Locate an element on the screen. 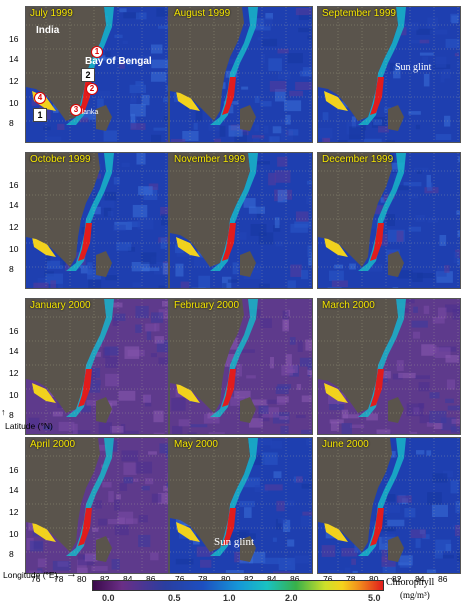  panel-title: July 1999 is located at coordinates (51, 13).